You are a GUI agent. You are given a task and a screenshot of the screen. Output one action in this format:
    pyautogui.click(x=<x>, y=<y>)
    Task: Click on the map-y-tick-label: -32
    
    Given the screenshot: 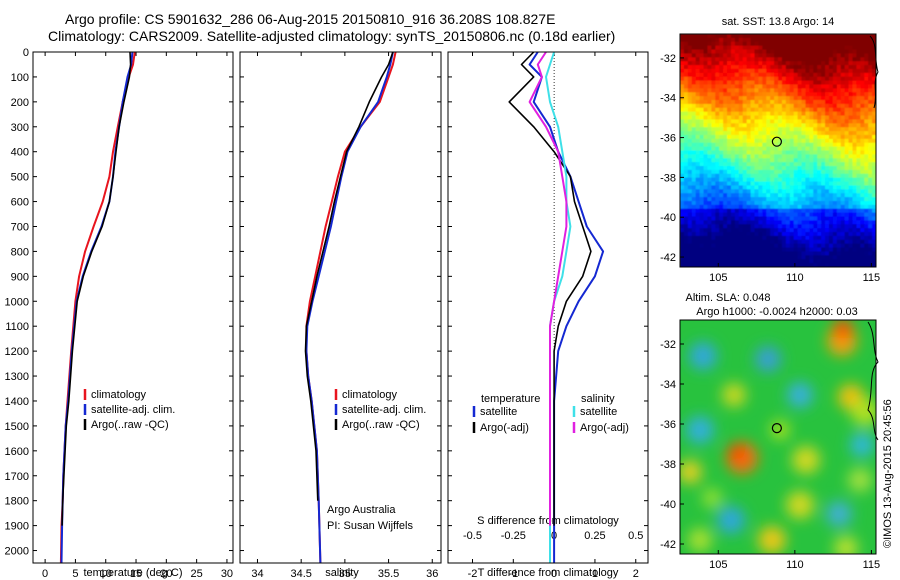 What is the action you would take?
    pyautogui.click(x=668, y=59)
    